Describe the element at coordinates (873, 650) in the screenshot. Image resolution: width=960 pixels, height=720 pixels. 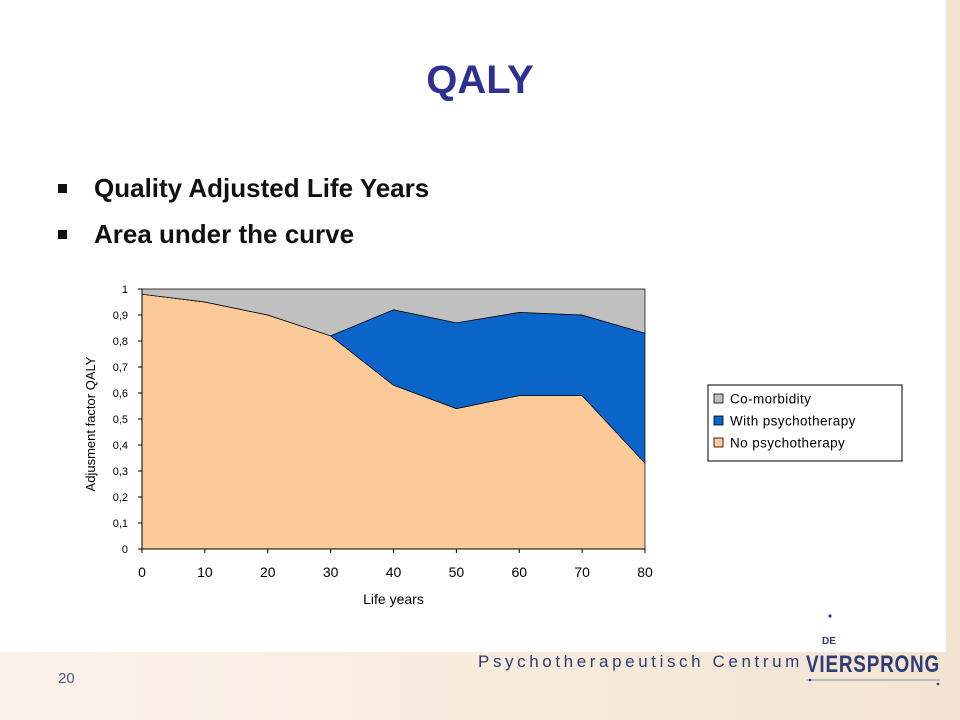
I see `vierspong-logo: DE VIERSPRONG` at that location.